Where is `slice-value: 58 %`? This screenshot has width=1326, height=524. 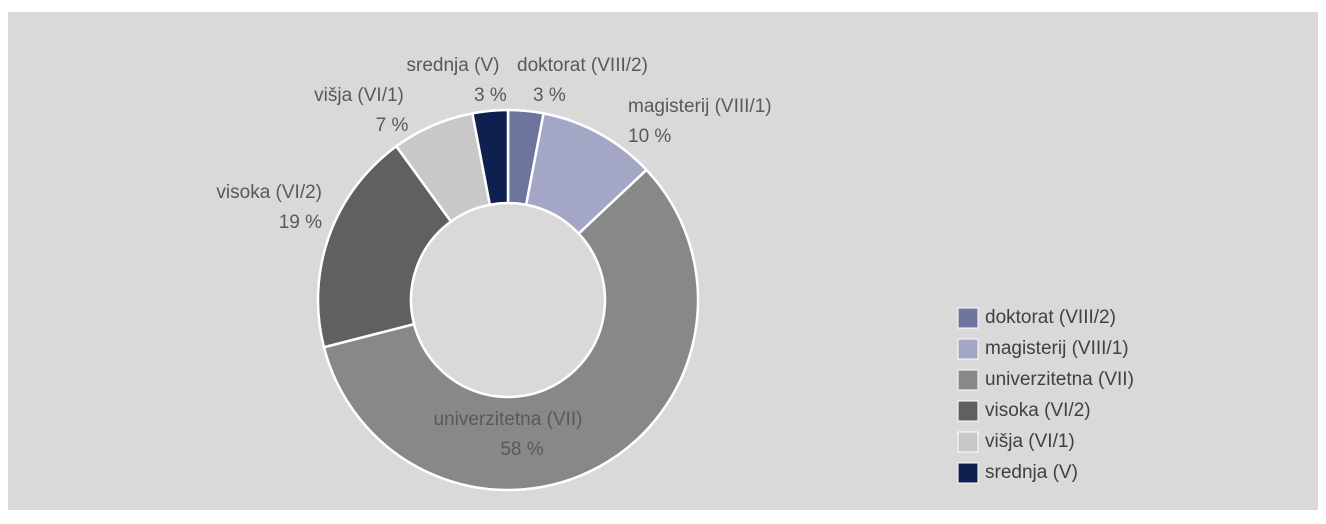
slice-value: 58 % is located at coordinates (521, 449).